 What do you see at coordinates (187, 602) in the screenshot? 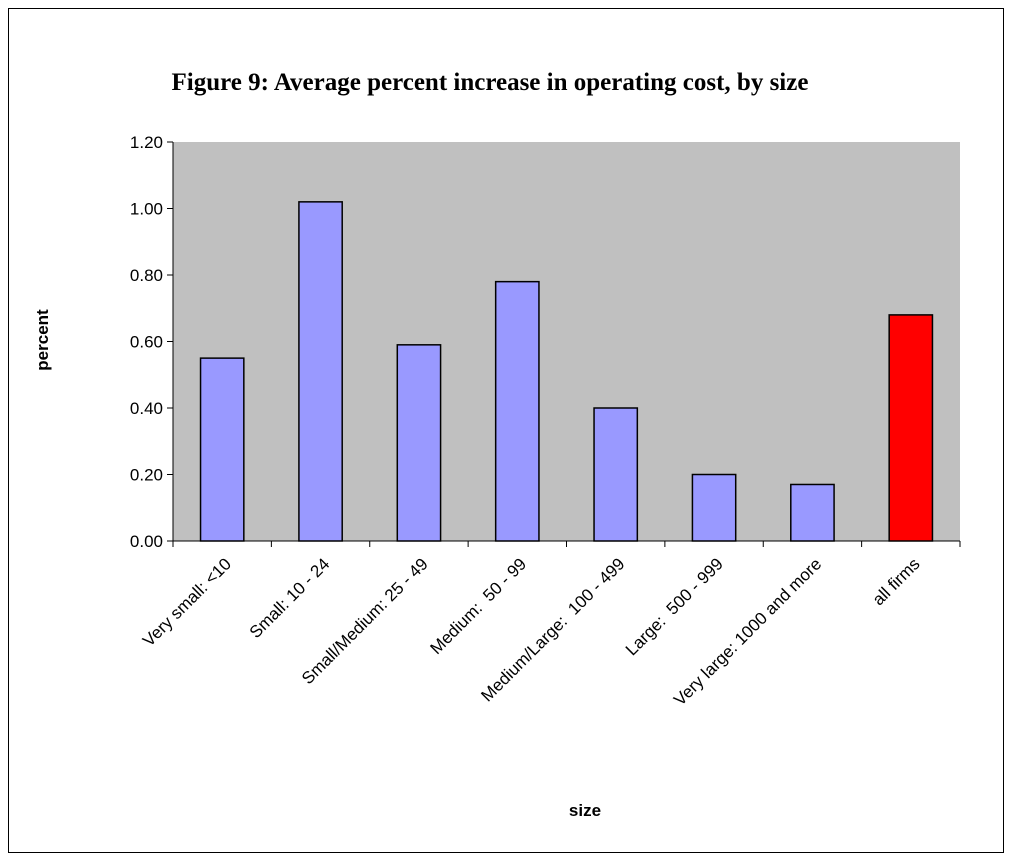
I see `x-tick-label: Very small: <10` at bounding box center [187, 602].